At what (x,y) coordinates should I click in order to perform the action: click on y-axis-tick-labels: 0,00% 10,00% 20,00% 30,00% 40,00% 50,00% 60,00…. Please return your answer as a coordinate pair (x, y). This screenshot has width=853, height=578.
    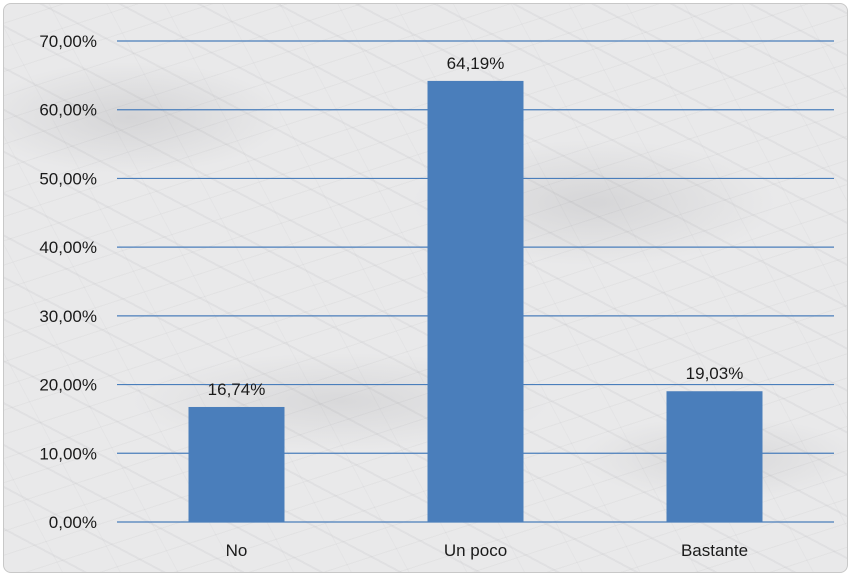
    Looking at the image, I should click on (68, 282).